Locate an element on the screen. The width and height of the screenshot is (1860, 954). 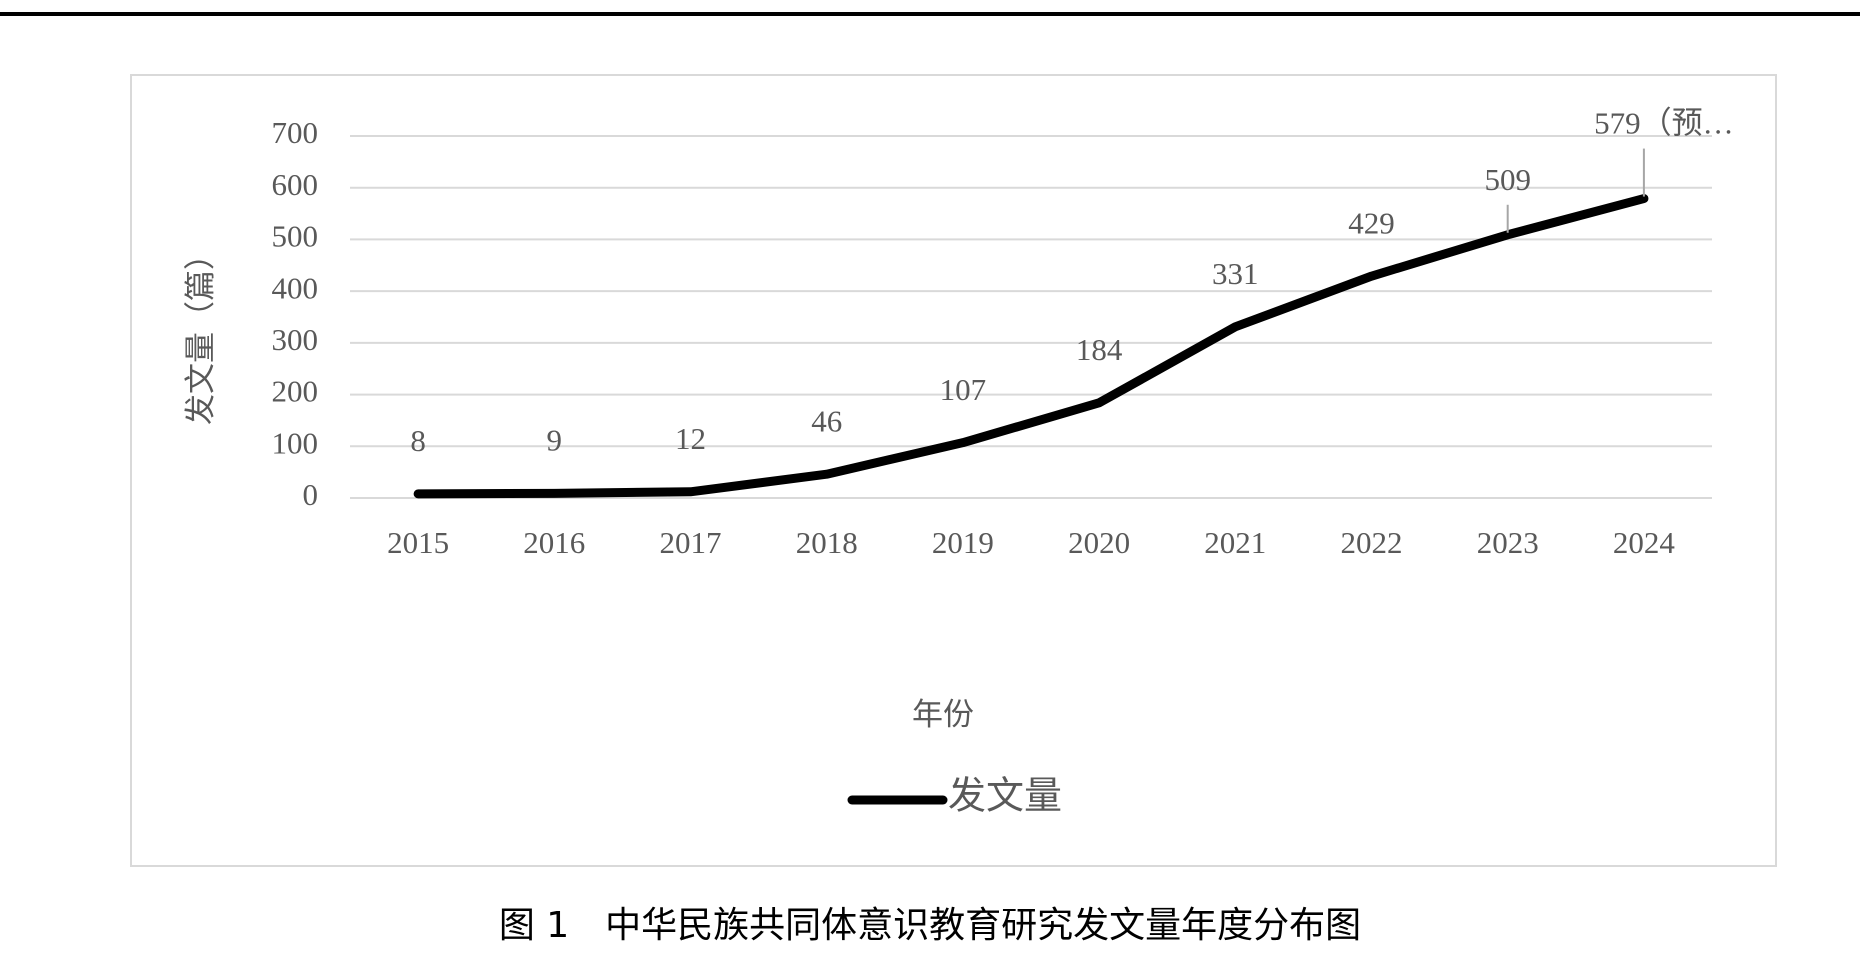
x-tick-label: 2019 is located at coordinates (963, 542).